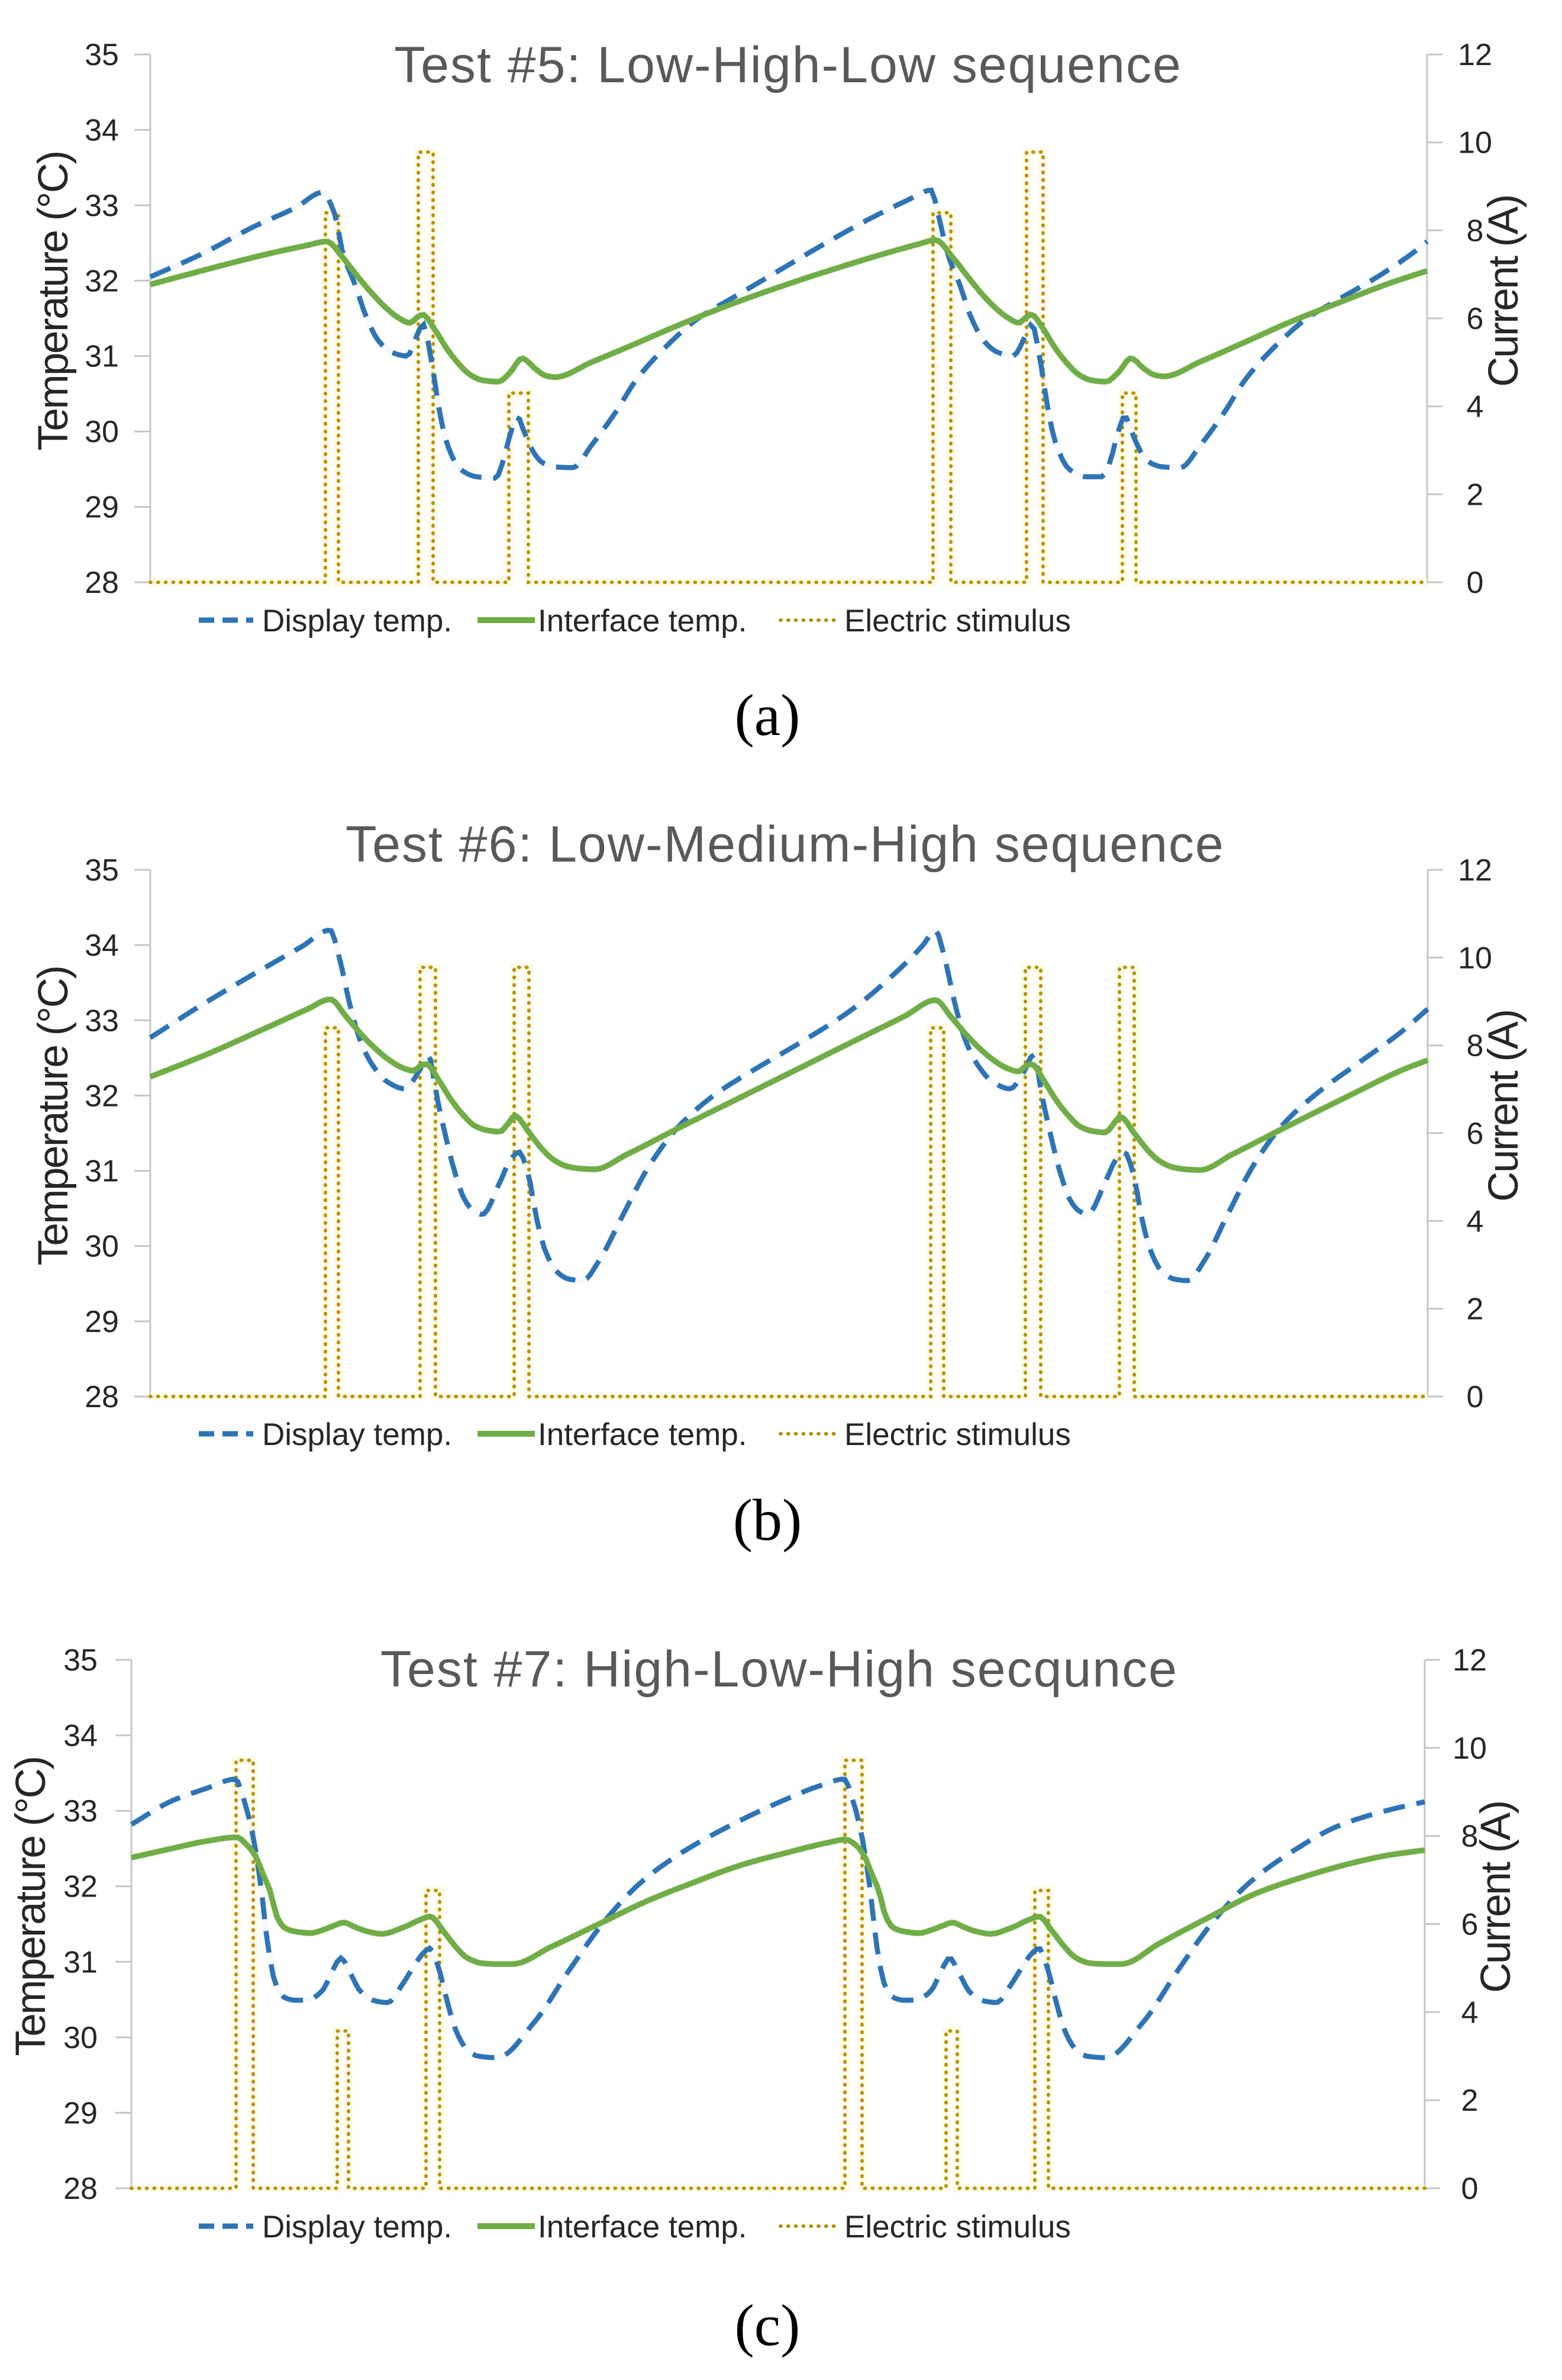 The height and width of the screenshot is (2380, 1562). I want to click on svg-text: (c), so click(768, 2325).